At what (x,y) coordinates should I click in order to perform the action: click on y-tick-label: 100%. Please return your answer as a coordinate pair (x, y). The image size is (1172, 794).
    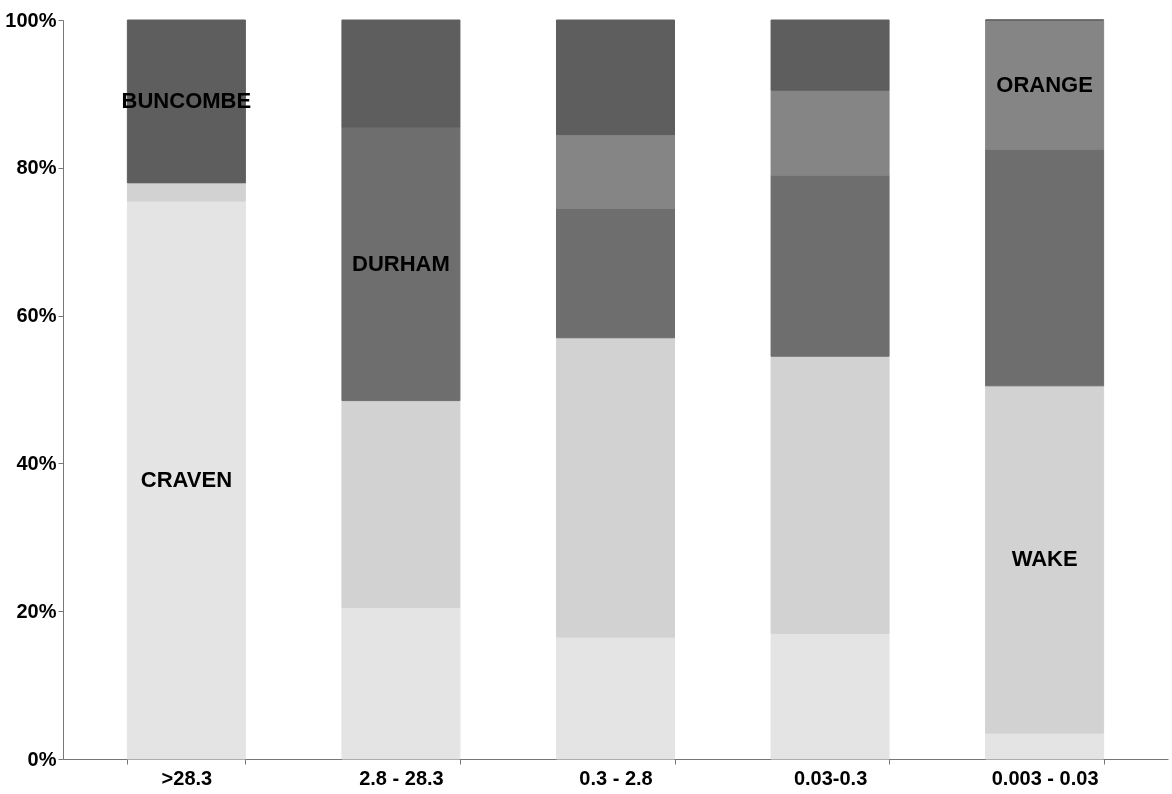
    Looking at the image, I should click on (31, 19).